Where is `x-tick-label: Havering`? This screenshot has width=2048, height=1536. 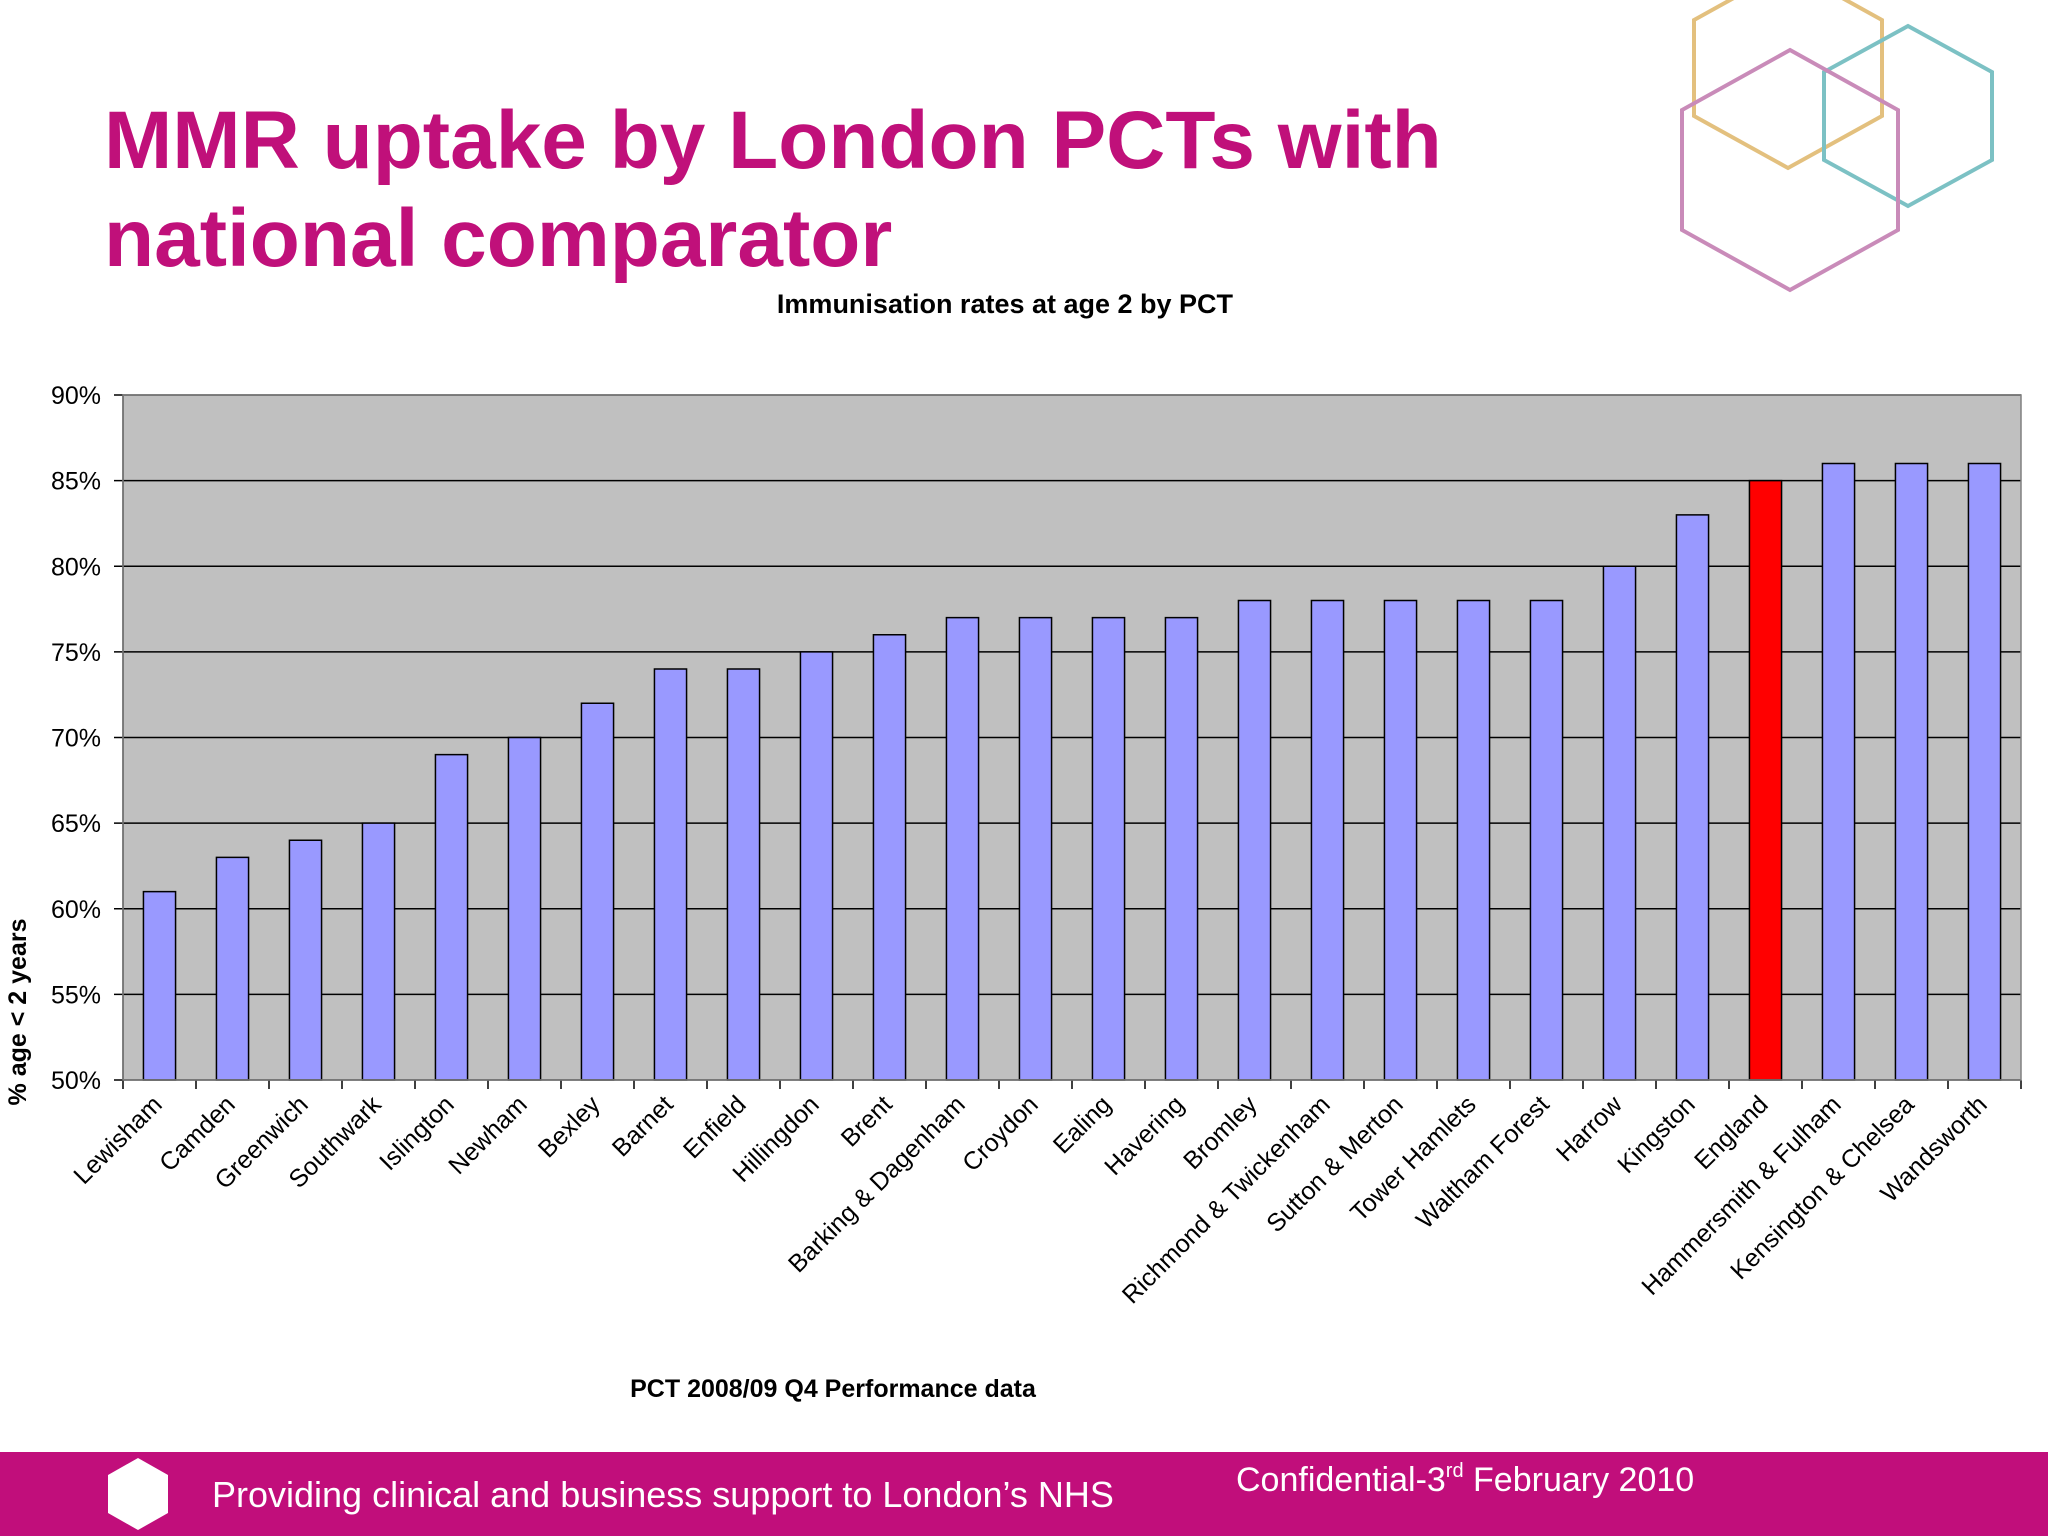
x-tick-label: Havering is located at coordinates (1144, 1135).